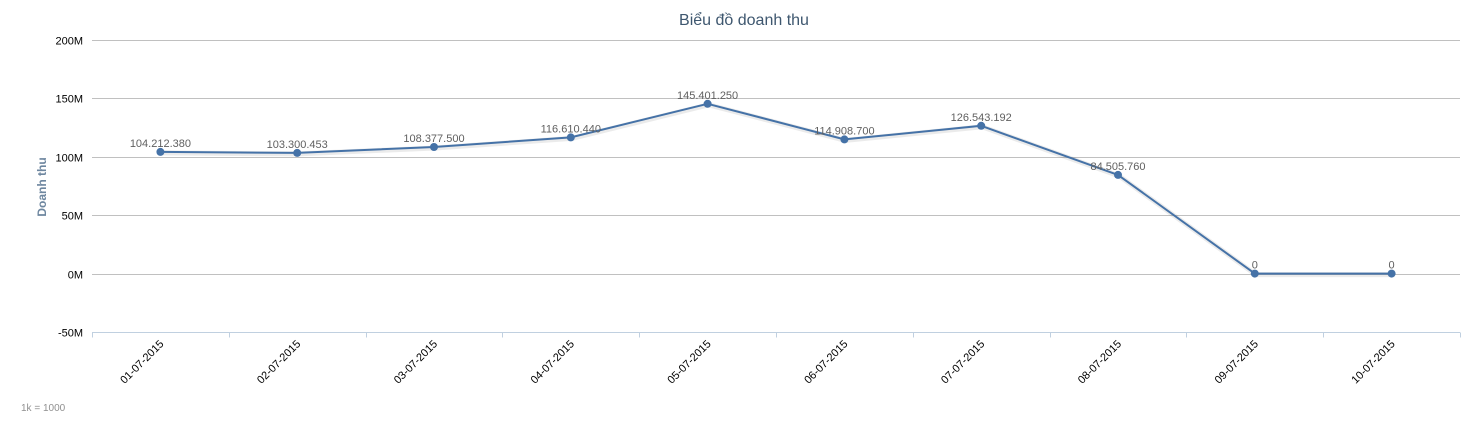 This screenshot has height=434, width=1484. Describe the element at coordinates (1237, 362) in the screenshot. I see `x-tick-label: 09-07-2015` at that location.